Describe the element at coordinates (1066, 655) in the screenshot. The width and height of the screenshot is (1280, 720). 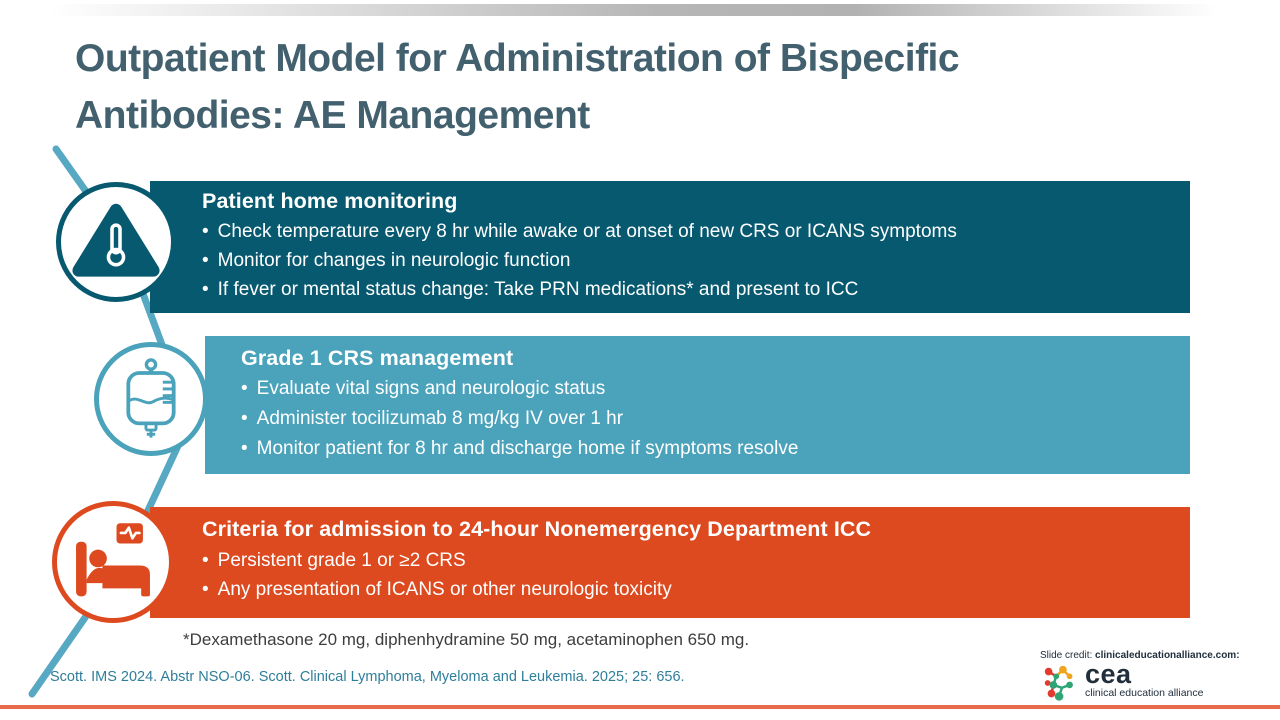
I see `slide-credit-label: Slide credit:` at that location.